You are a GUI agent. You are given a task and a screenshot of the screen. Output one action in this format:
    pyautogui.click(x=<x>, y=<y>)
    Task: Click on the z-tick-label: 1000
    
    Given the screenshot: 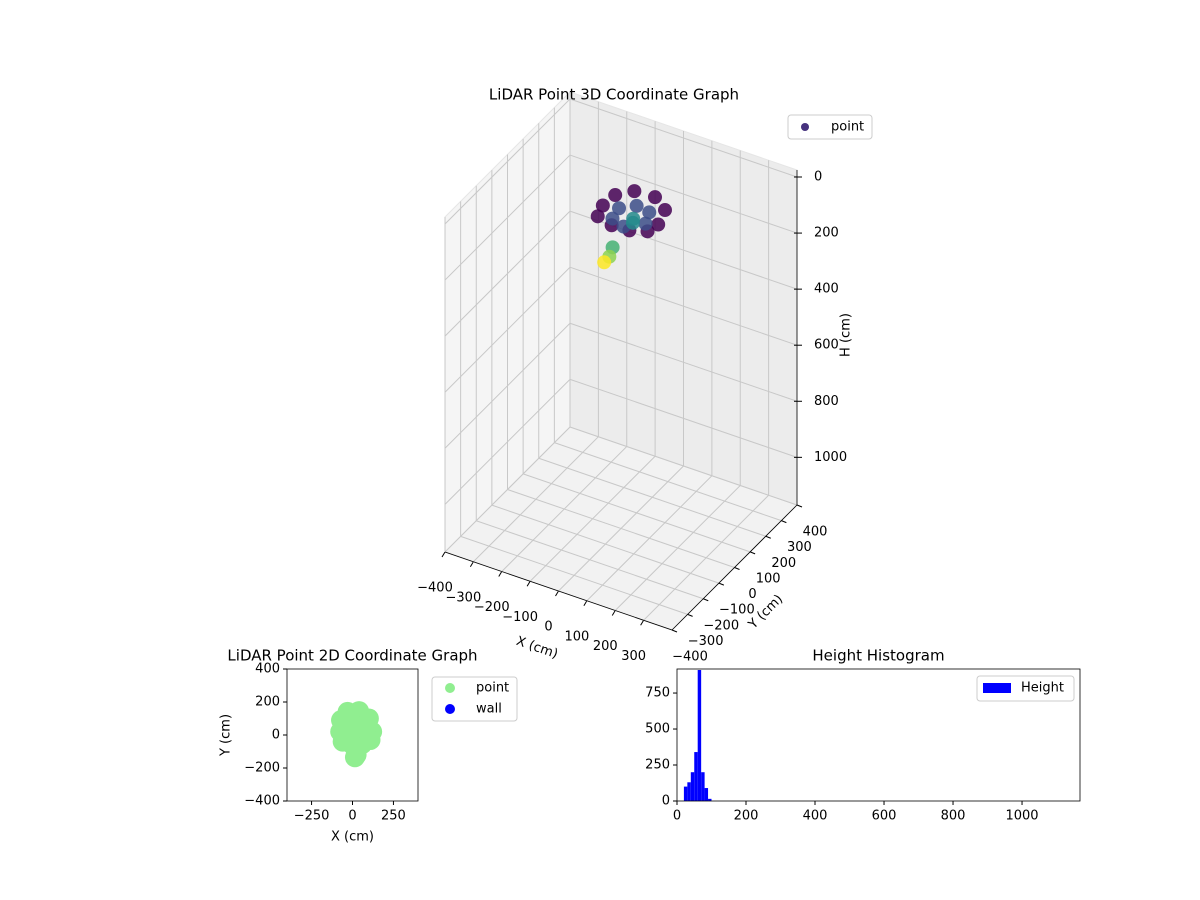 What is the action you would take?
    pyautogui.click(x=830, y=457)
    